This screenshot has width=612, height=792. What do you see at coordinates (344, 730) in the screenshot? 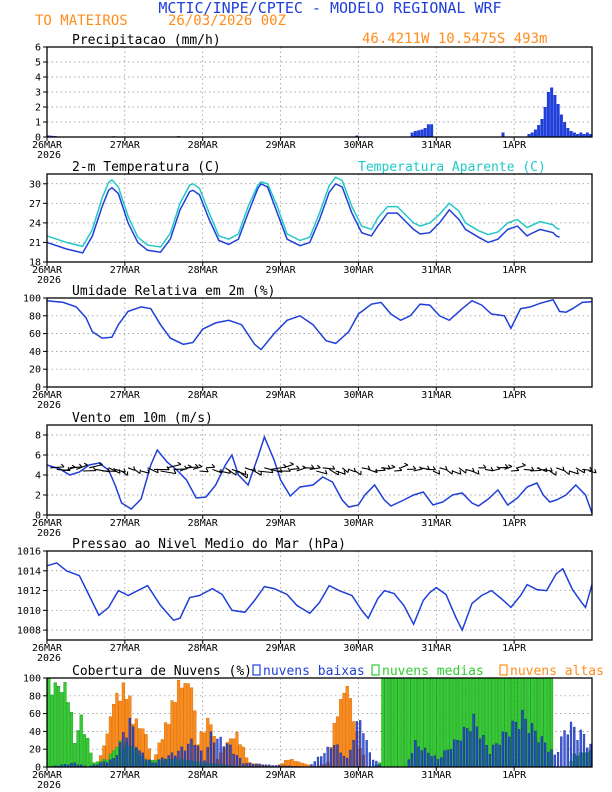
I see `cloud-high-bar` at bounding box center [344, 730].